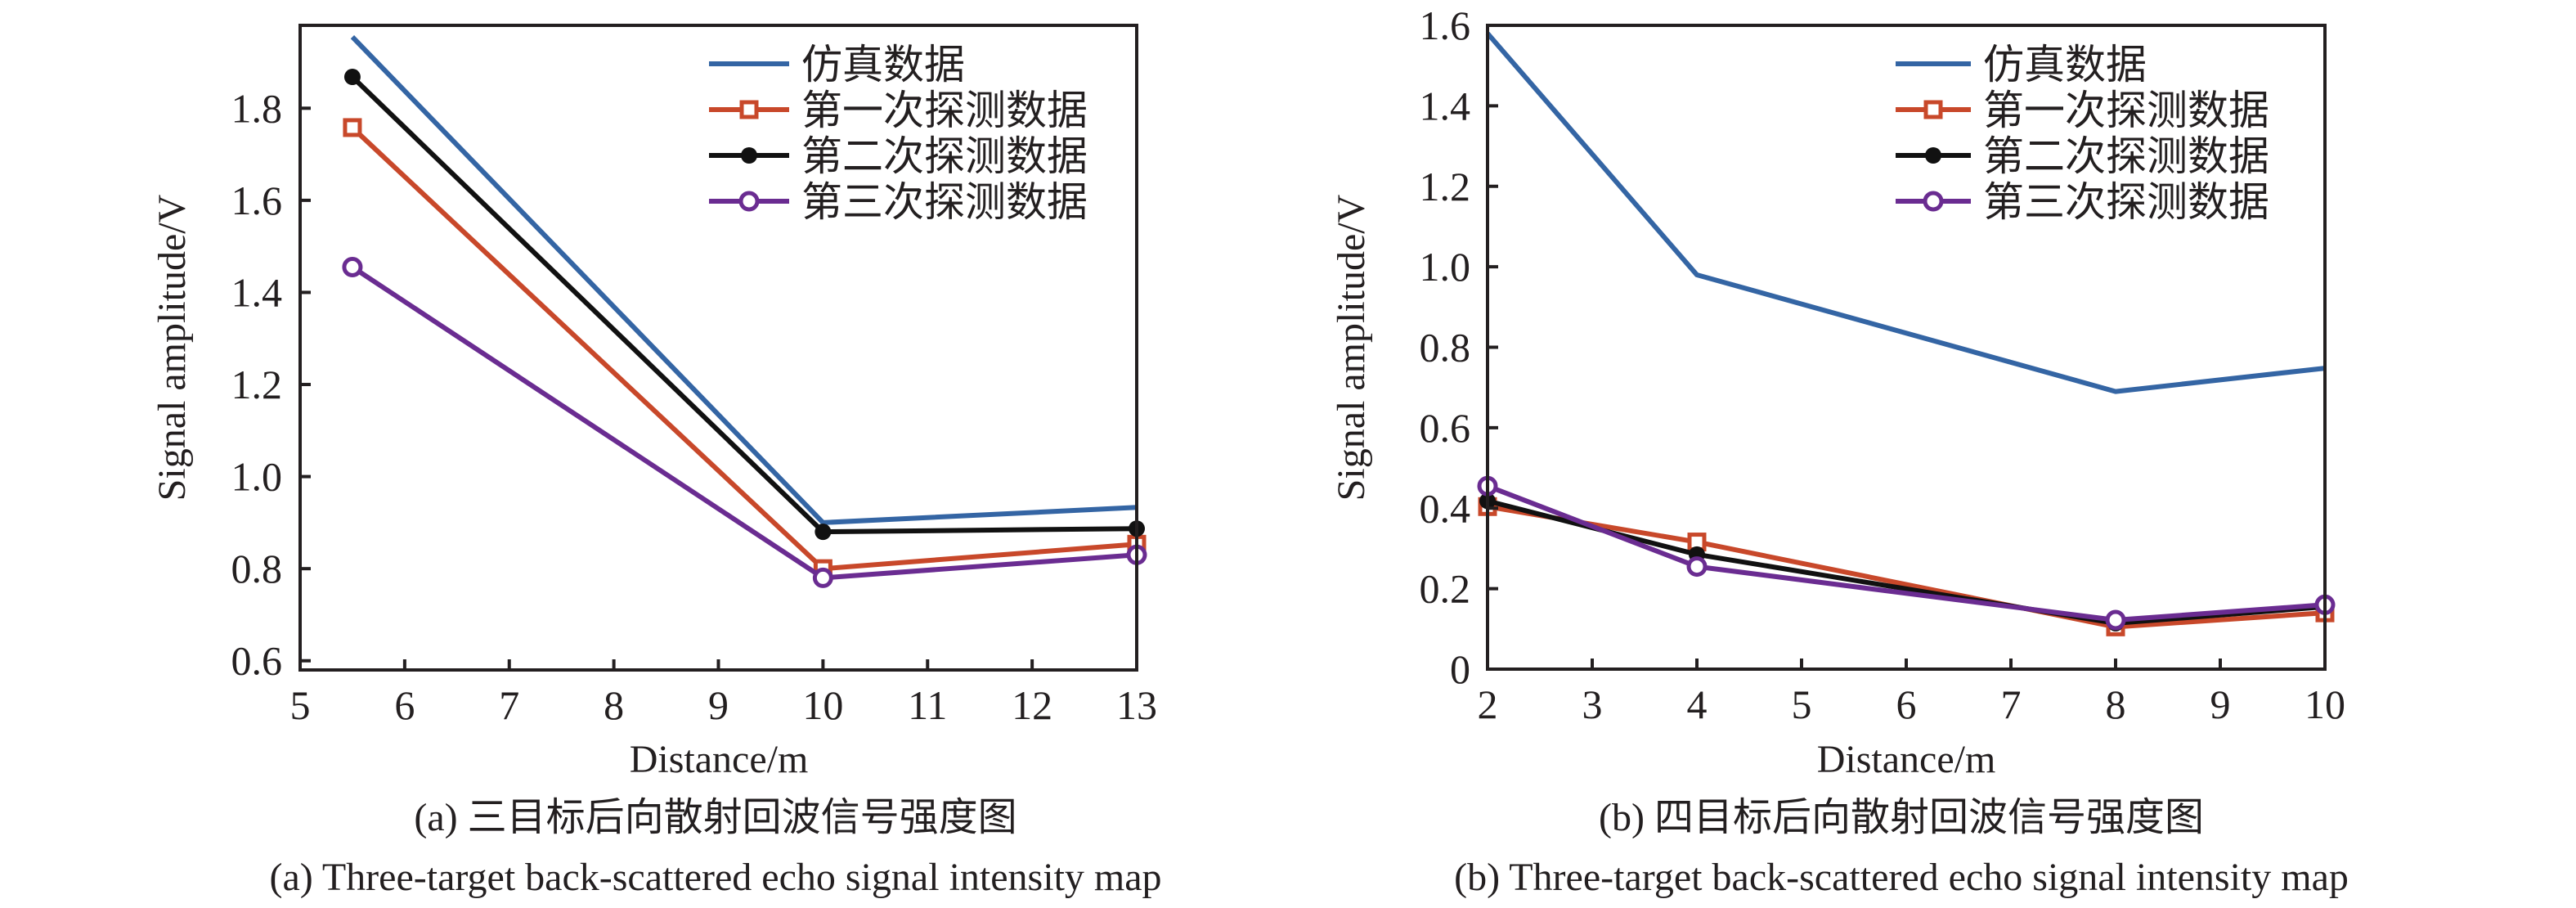 The image size is (2576, 908). I want to click on x-tick-label-a-3: 8, so click(614, 705).